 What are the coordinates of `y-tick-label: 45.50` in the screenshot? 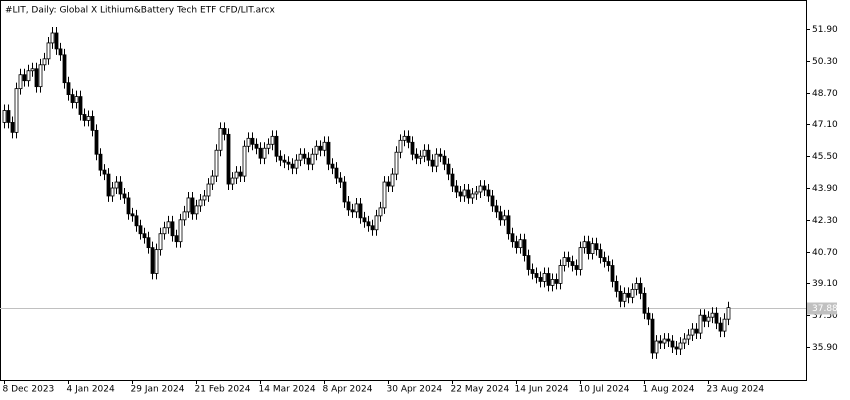 It's located at (825, 157).